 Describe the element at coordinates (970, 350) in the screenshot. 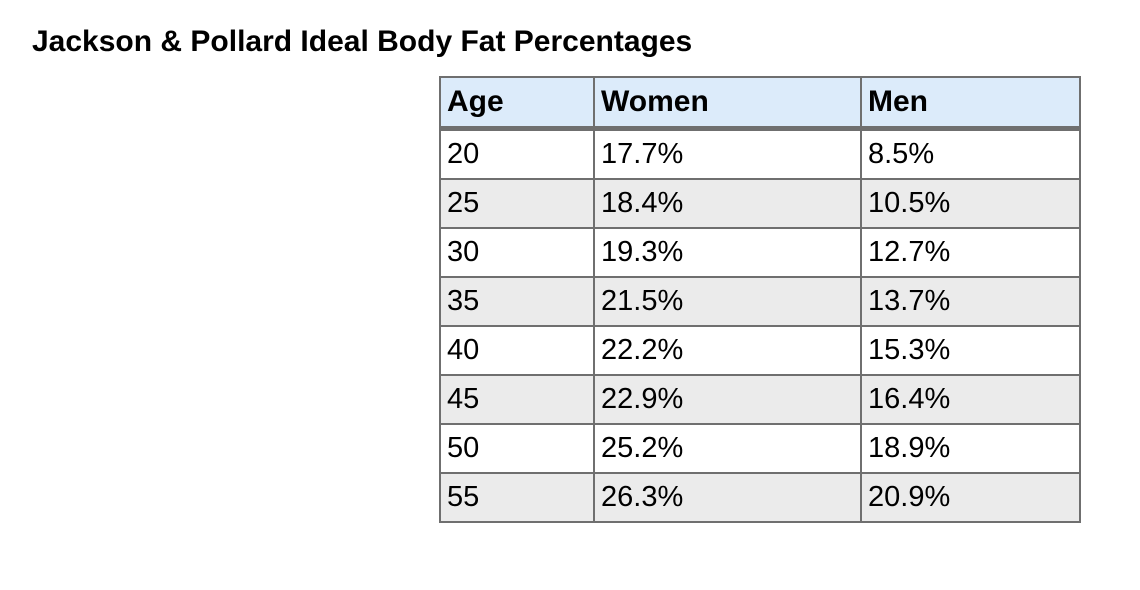

I see `cell-men: 15.3%` at that location.